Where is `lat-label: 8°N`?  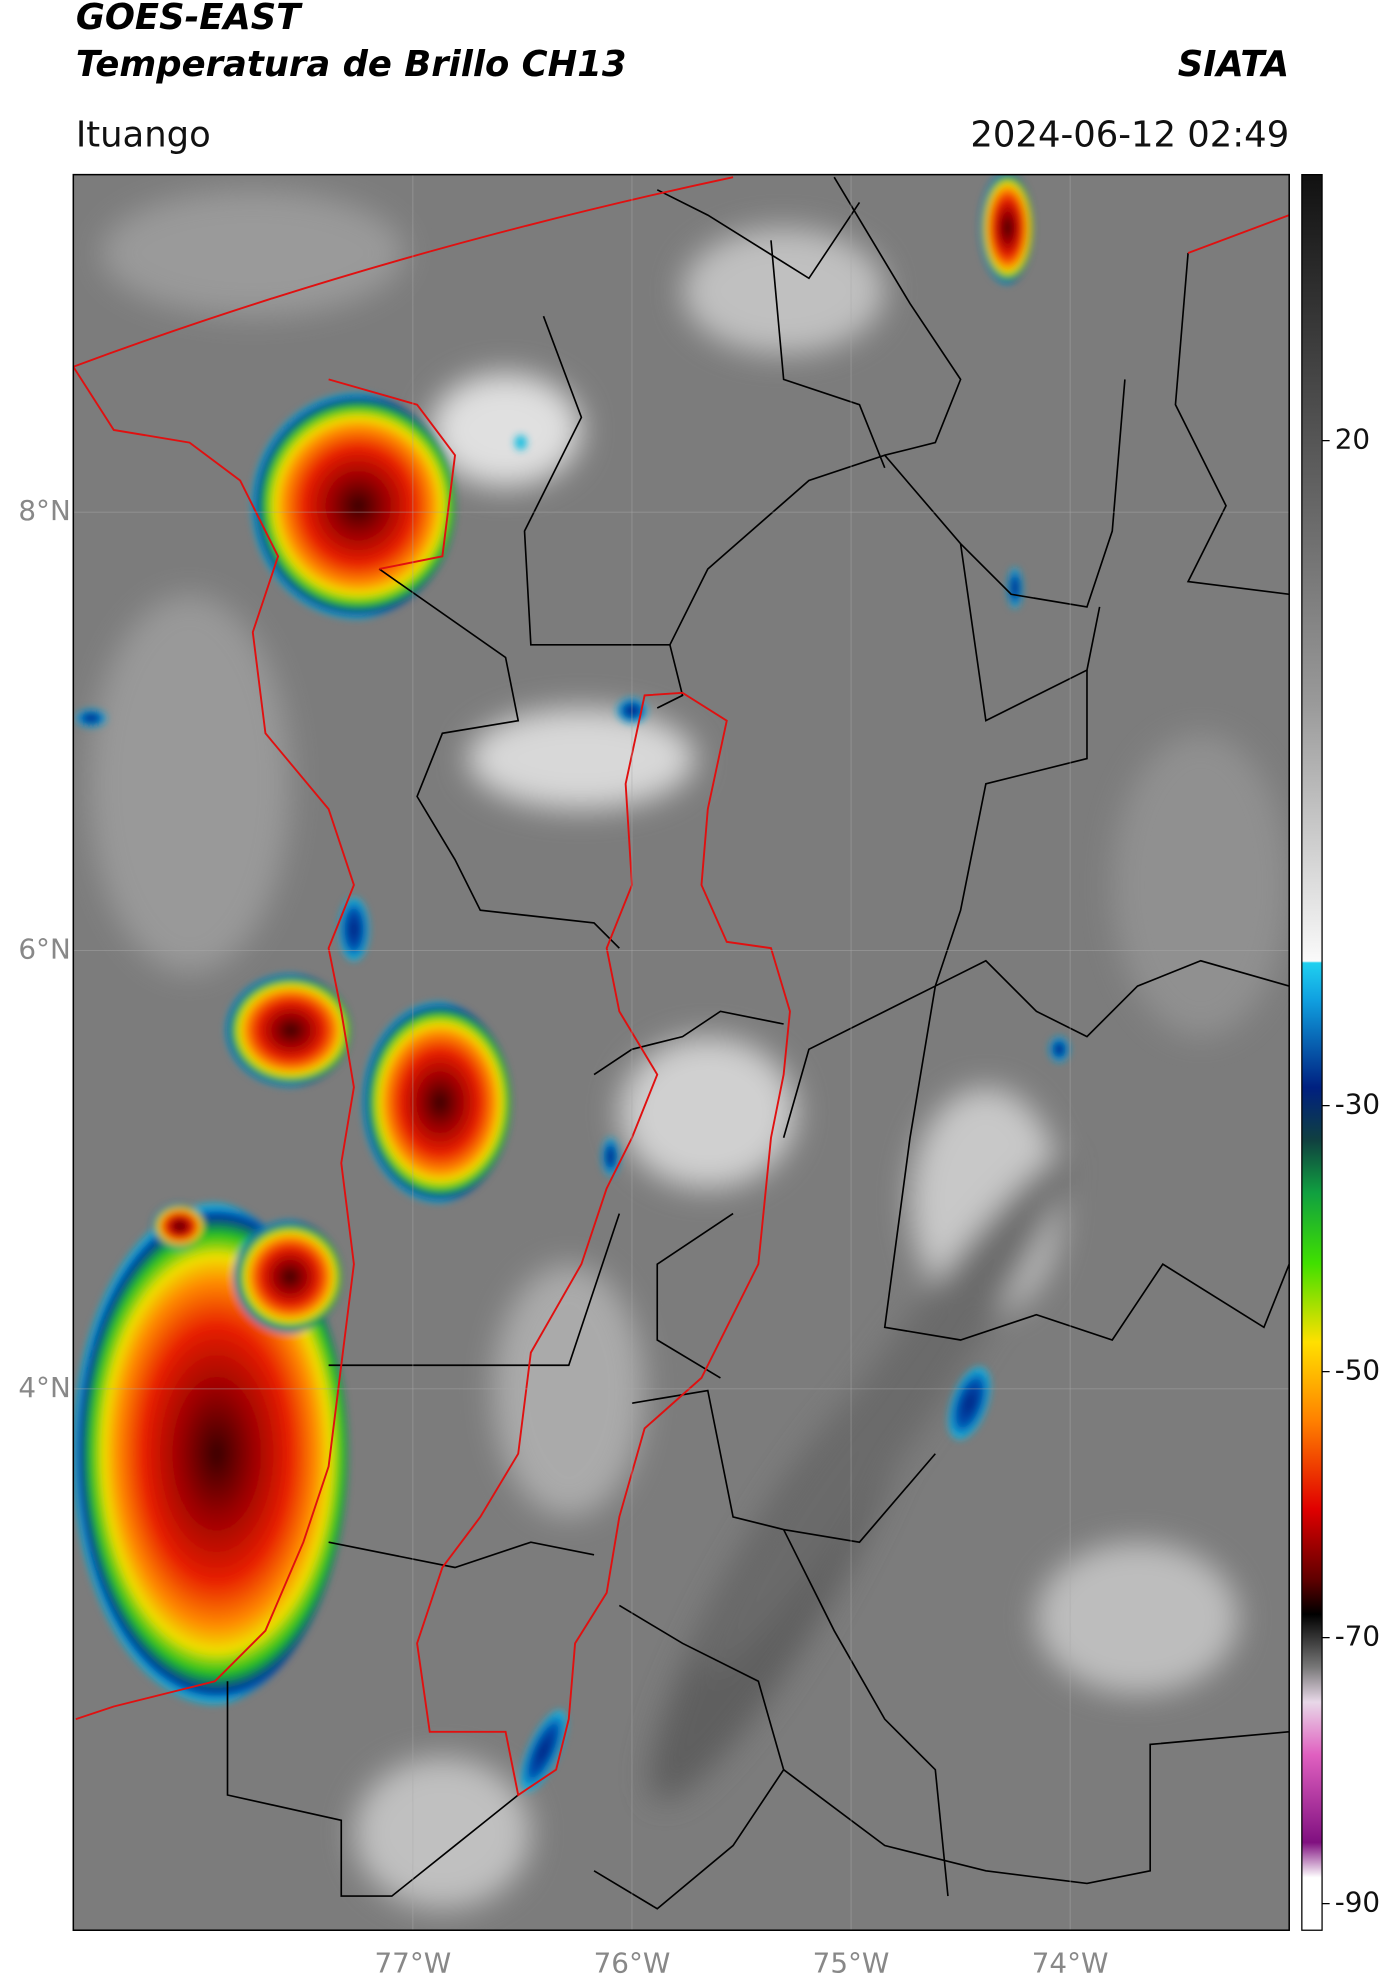 lat-label: 8°N is located at coordinates (44, 510).